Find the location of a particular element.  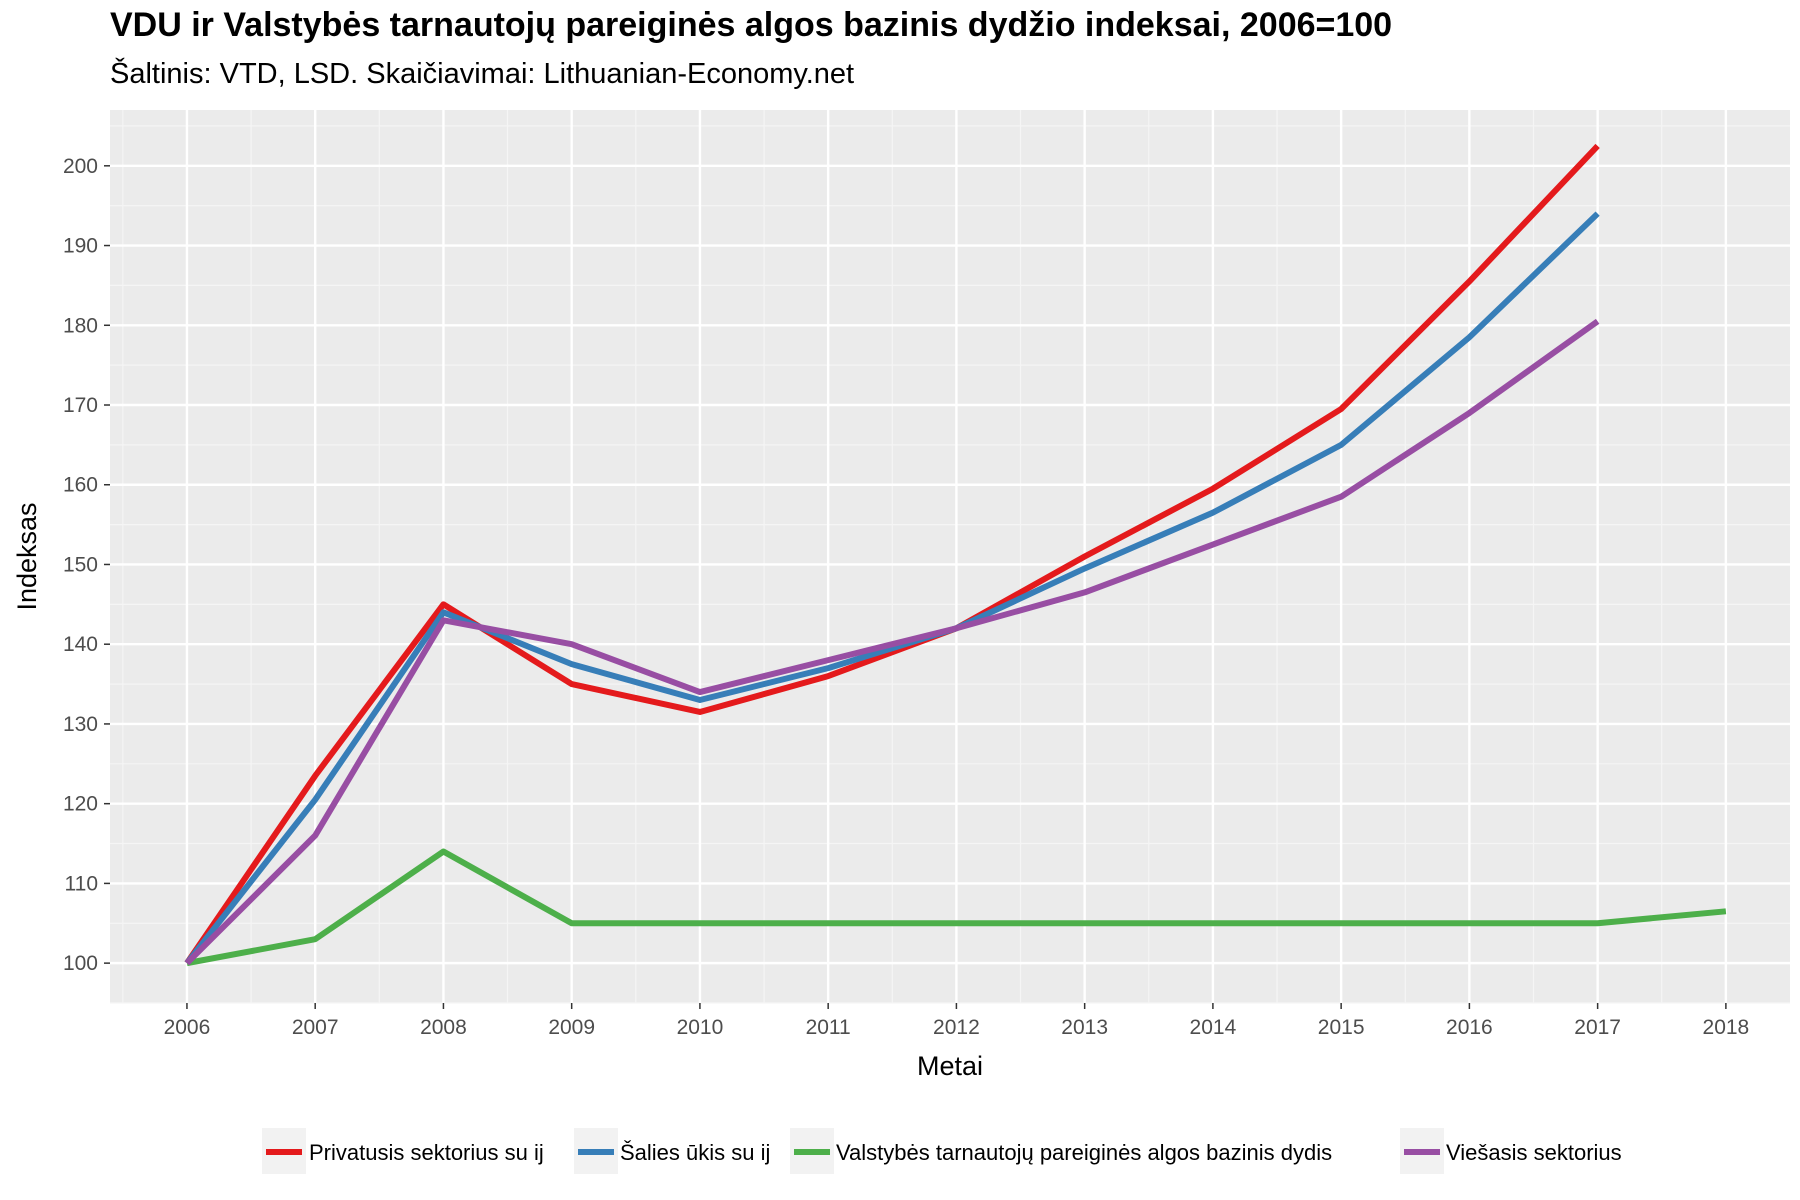

y-tick-label: 170 is located at coordinates (80, 405).